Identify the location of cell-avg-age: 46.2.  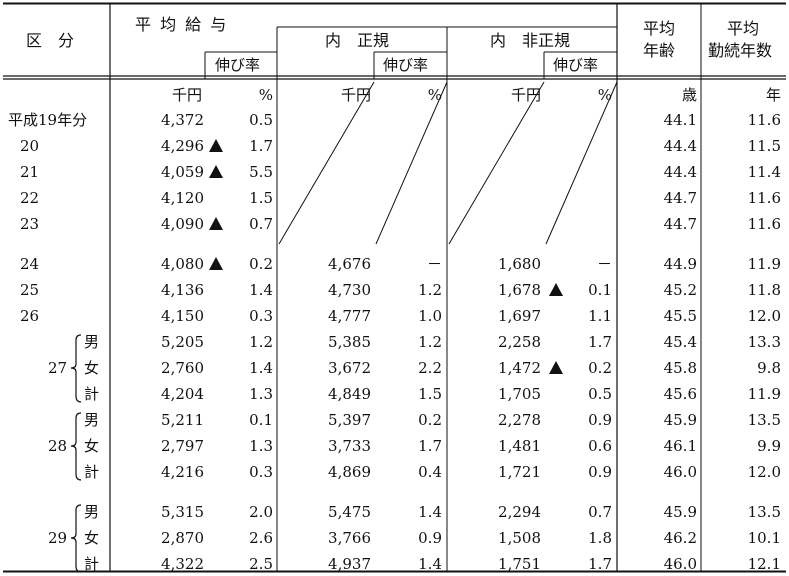
(680, 538).